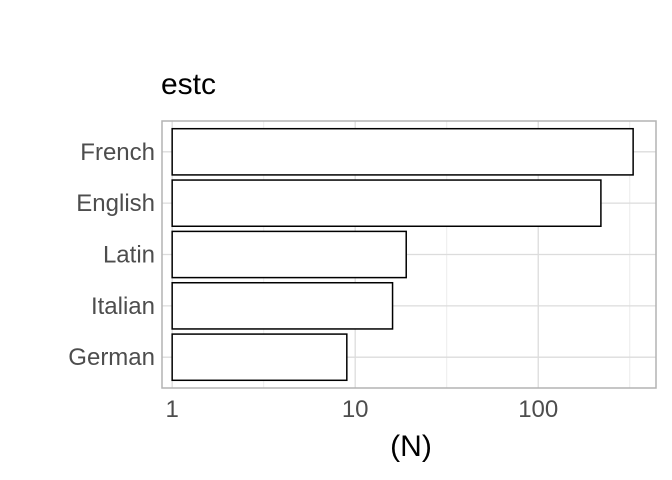  I want to click on x-tick-label: 1, so click(171, 409).